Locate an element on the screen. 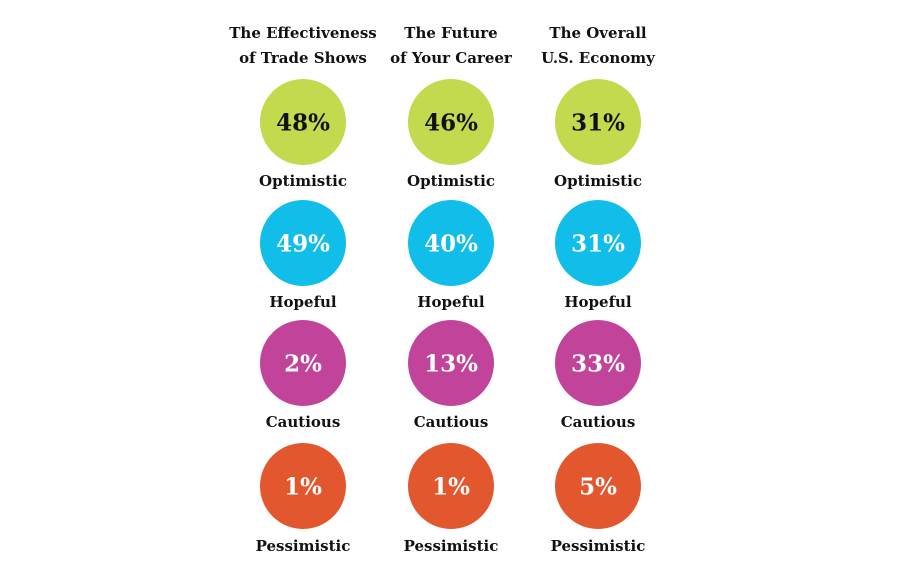 The image size is (900, 582). column-title-line: The Effectiveness is located at coordinates (302, 33).